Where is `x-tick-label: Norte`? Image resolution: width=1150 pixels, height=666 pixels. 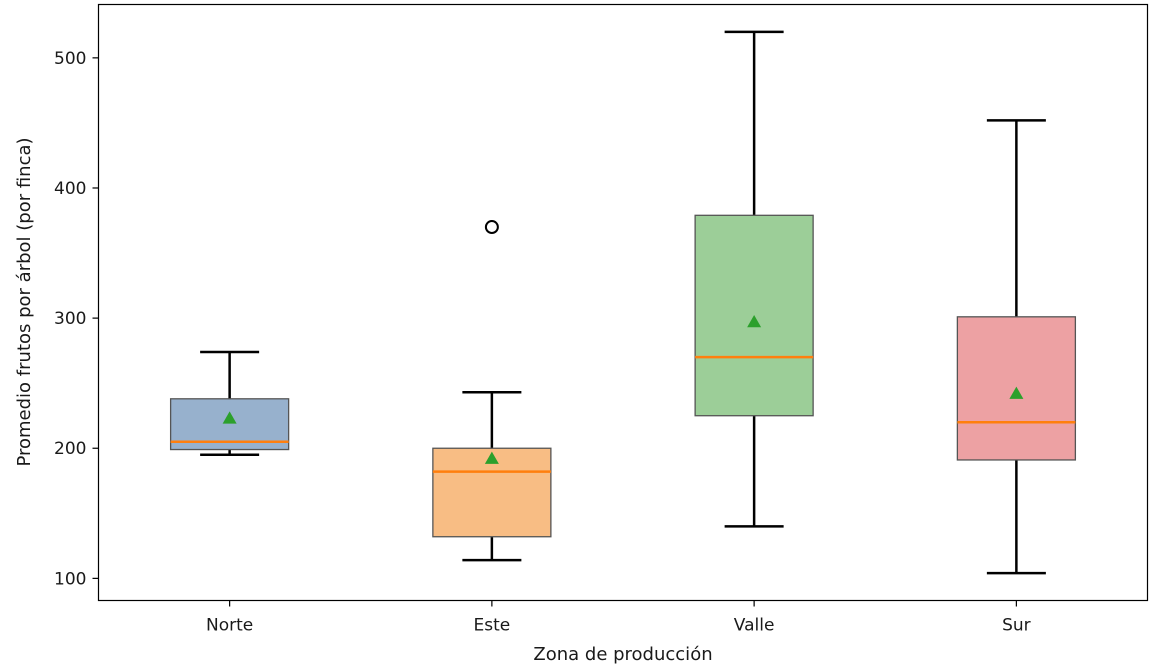
x-tick-label: Norte is located at coordinates (229, 626).